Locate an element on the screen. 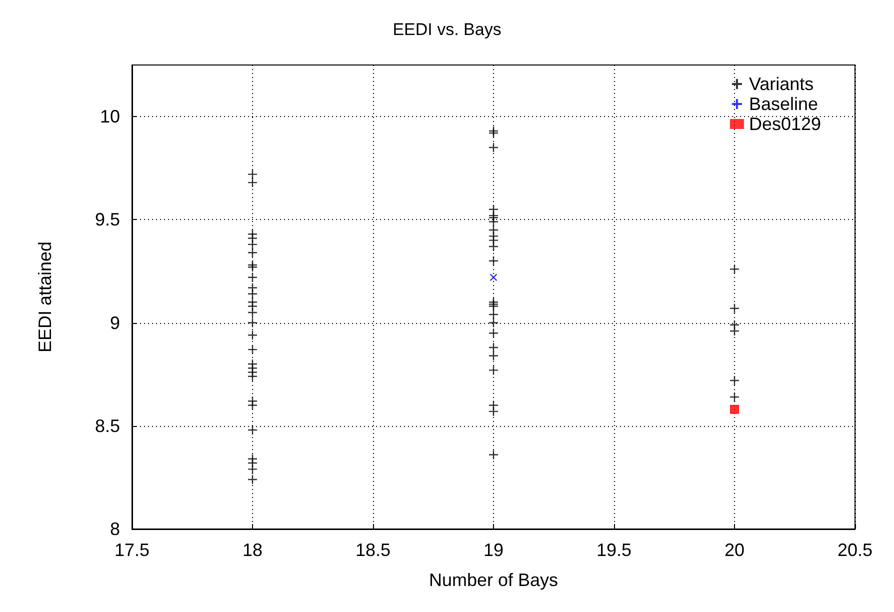  chart-title: EEDI vs. Bays is located at coordinates (447, 29).